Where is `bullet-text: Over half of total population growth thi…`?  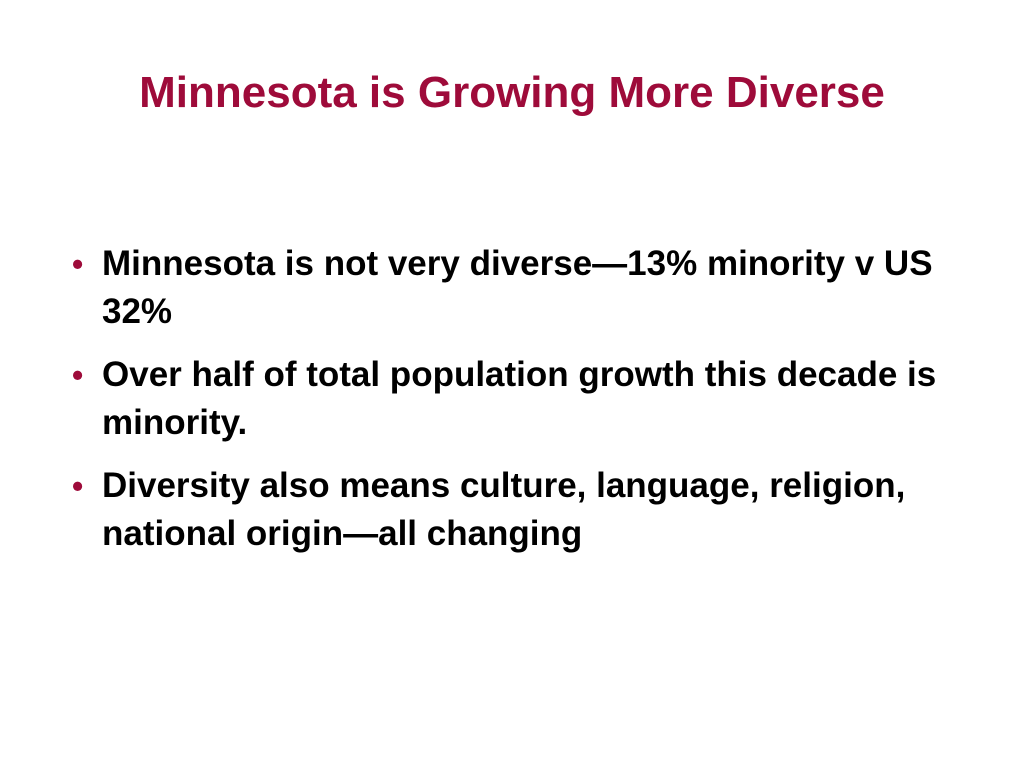
bullet-text: Over half of total population growth thi… is located at coordinates (519, 398).